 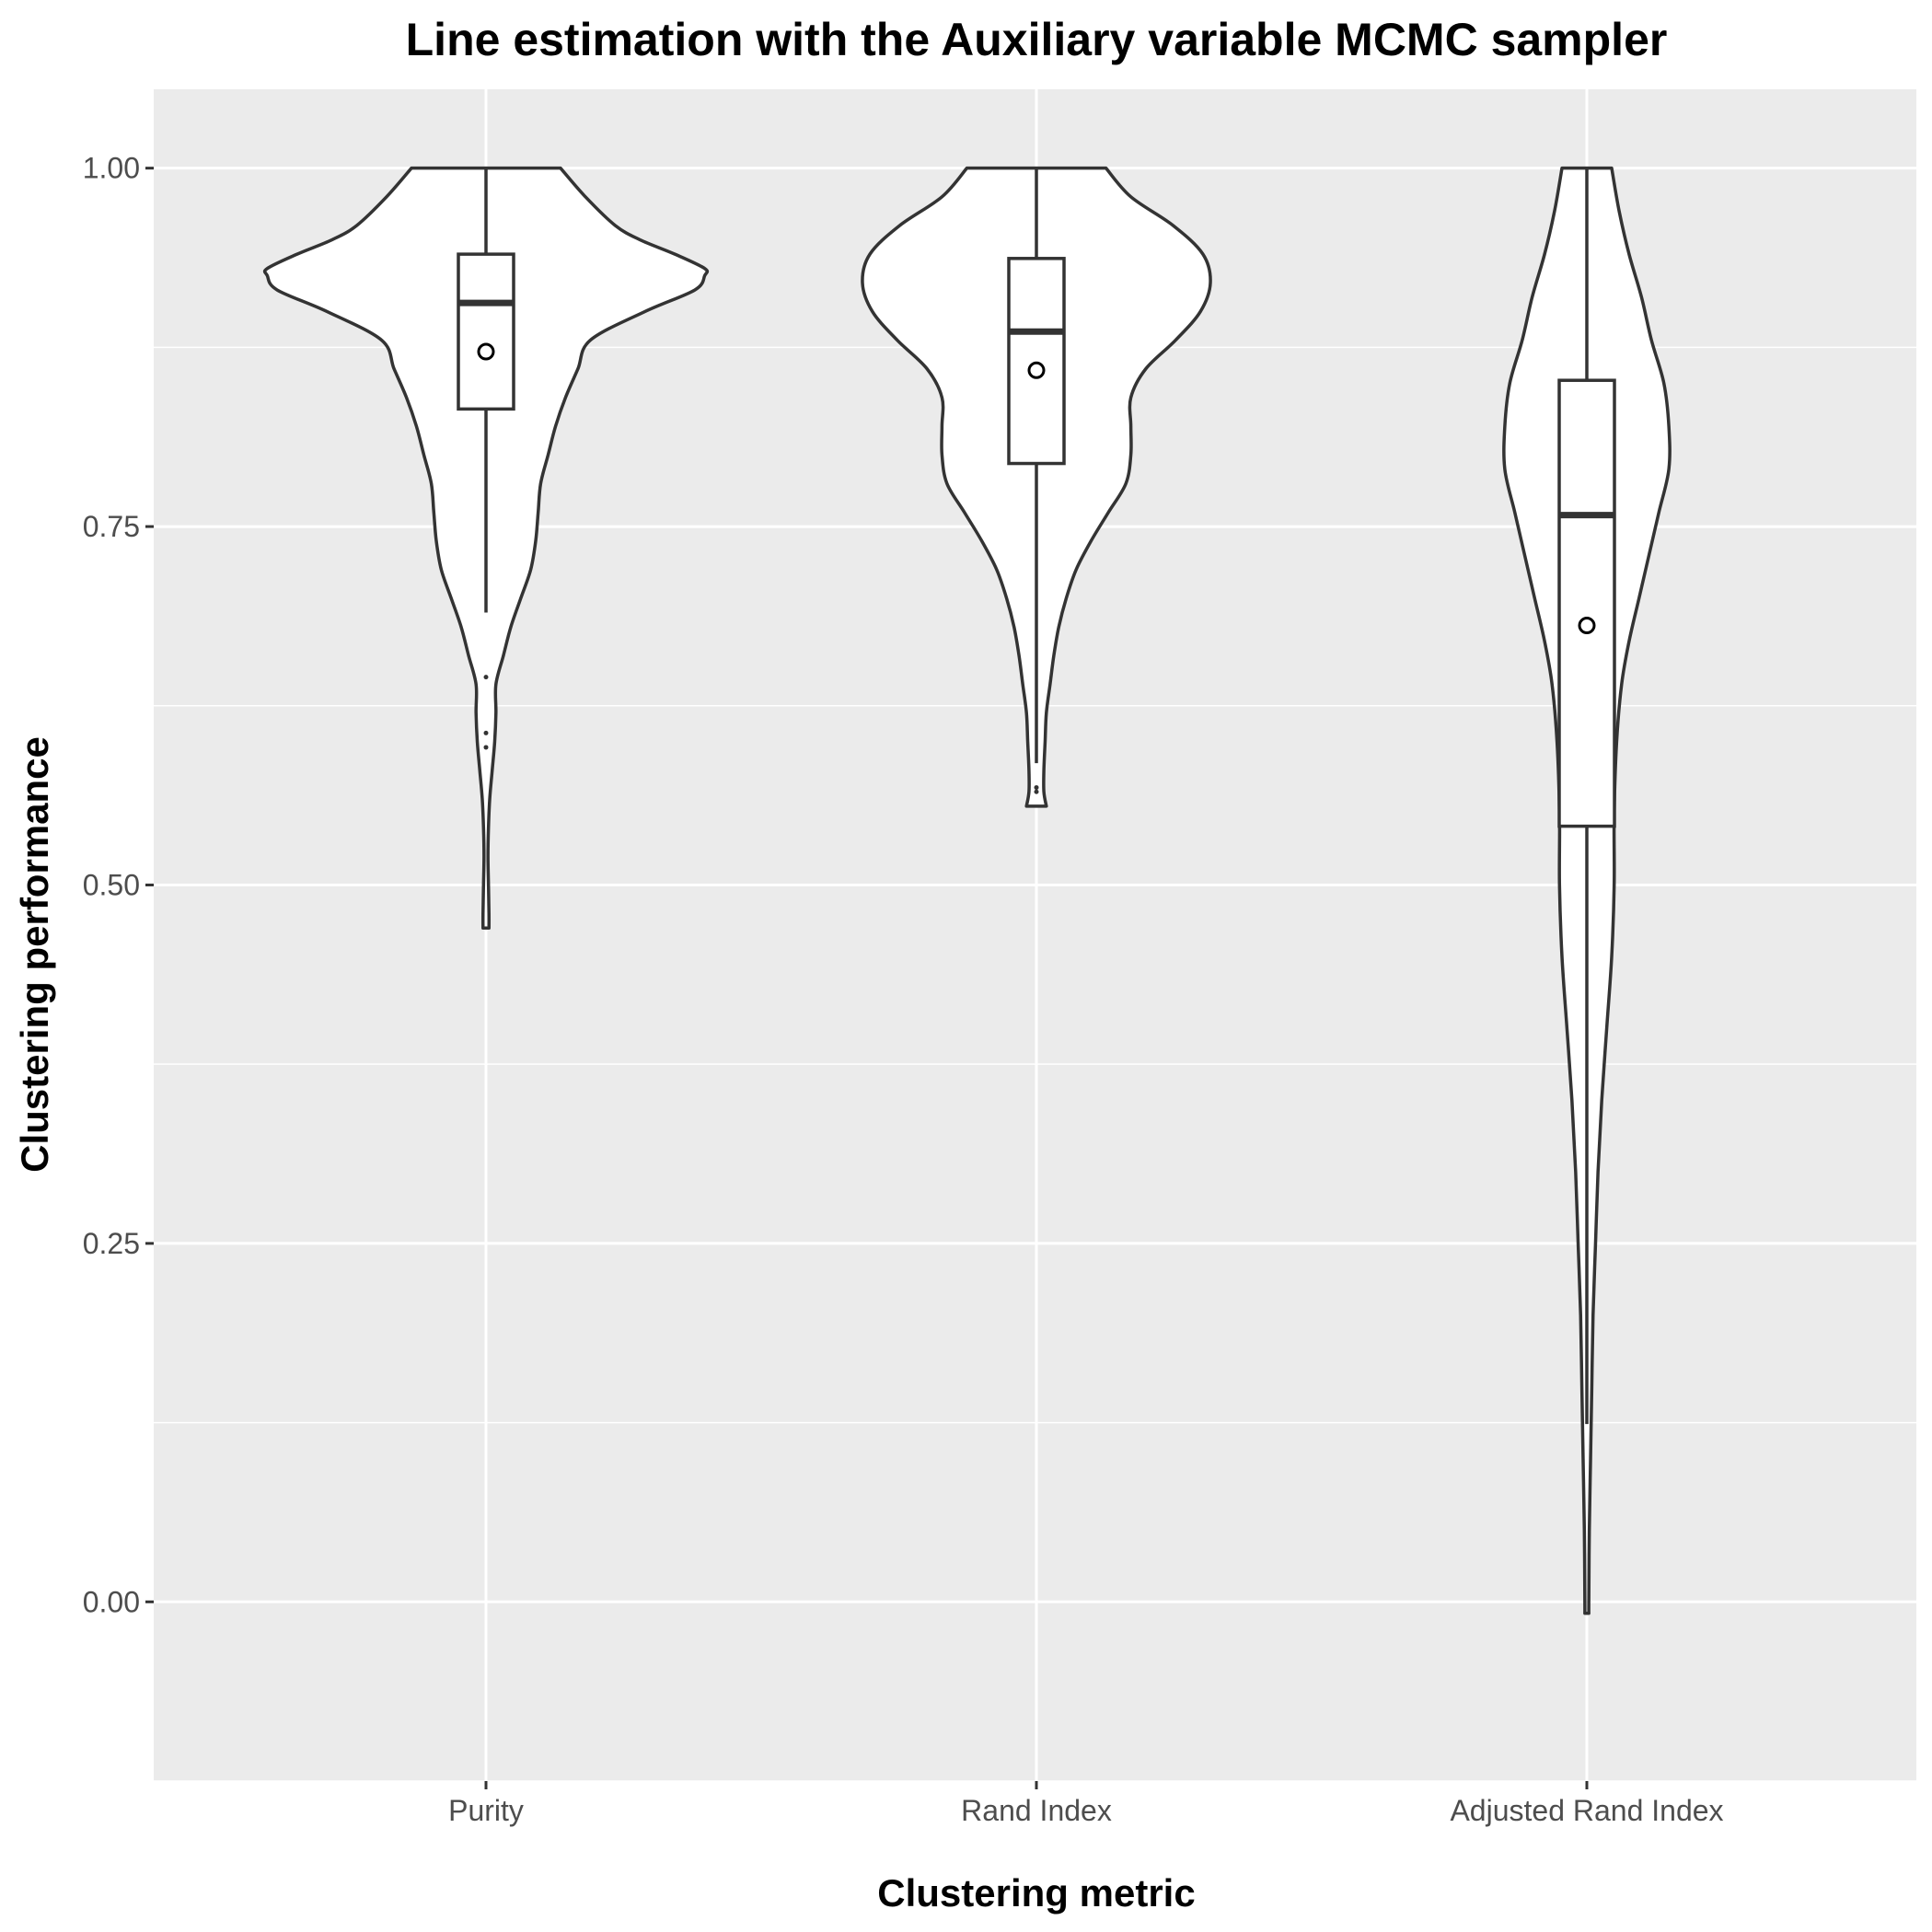 I want to click on x-tick-label: Purity, so click(x=486, y=1811).